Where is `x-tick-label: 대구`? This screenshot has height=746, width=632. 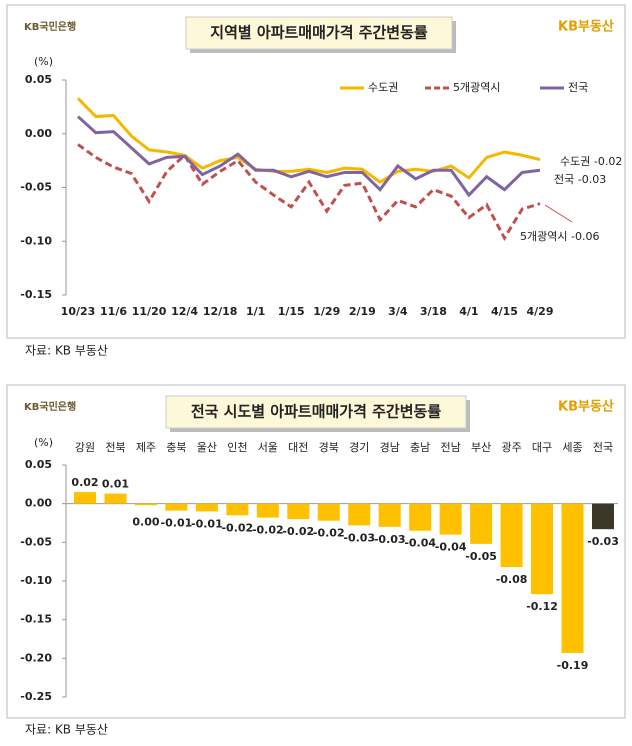 x-tick-label: 대구 is located at coordinates (542, 447).